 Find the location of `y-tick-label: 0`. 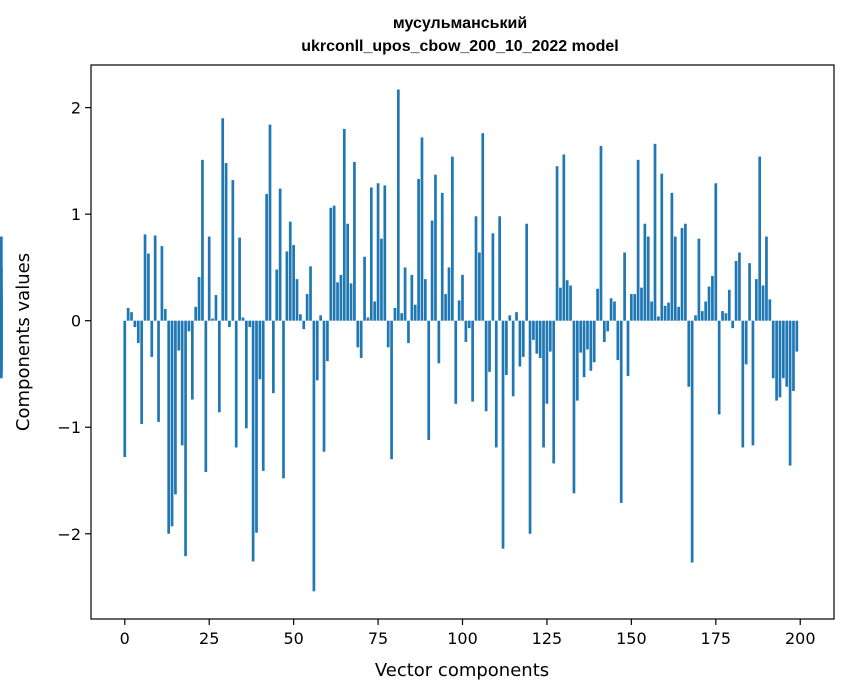

y-tick-label: 0 is located at coordinates (76, 321).